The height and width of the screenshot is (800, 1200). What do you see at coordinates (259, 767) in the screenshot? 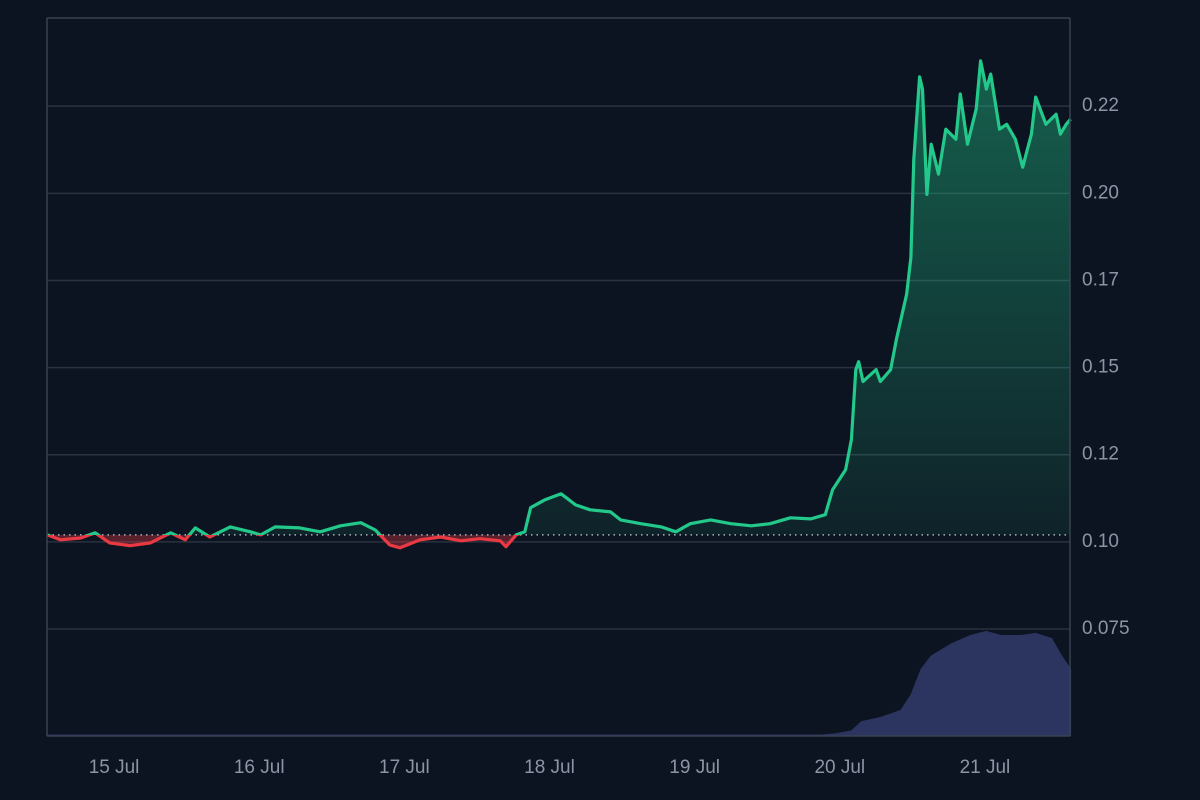
I see `x-tick-label: 16 Jul` at bounding box center [259, 767].